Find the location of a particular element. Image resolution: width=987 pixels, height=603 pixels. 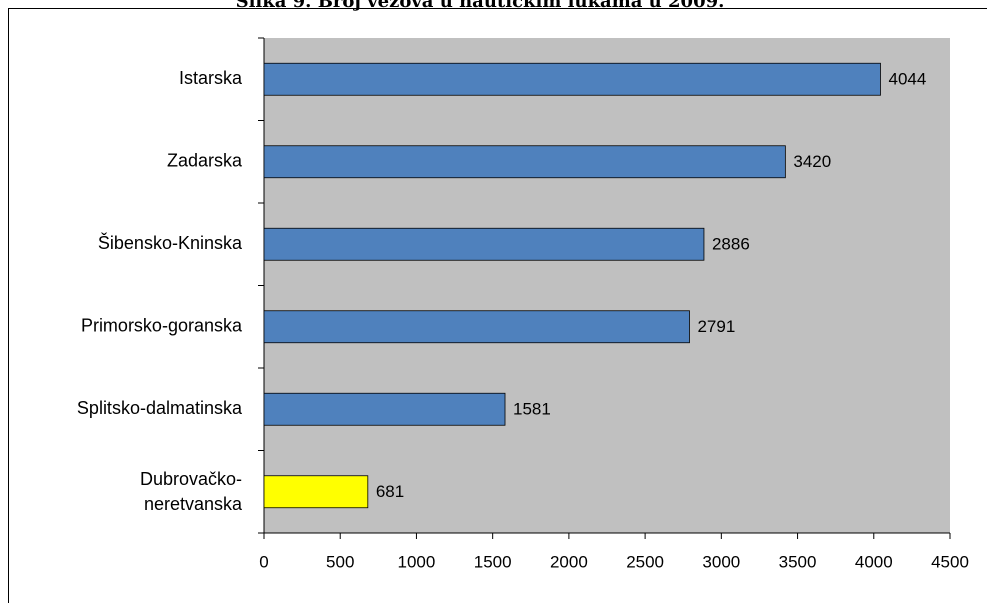

value-label: 681 is located at coordinates (390, 491).